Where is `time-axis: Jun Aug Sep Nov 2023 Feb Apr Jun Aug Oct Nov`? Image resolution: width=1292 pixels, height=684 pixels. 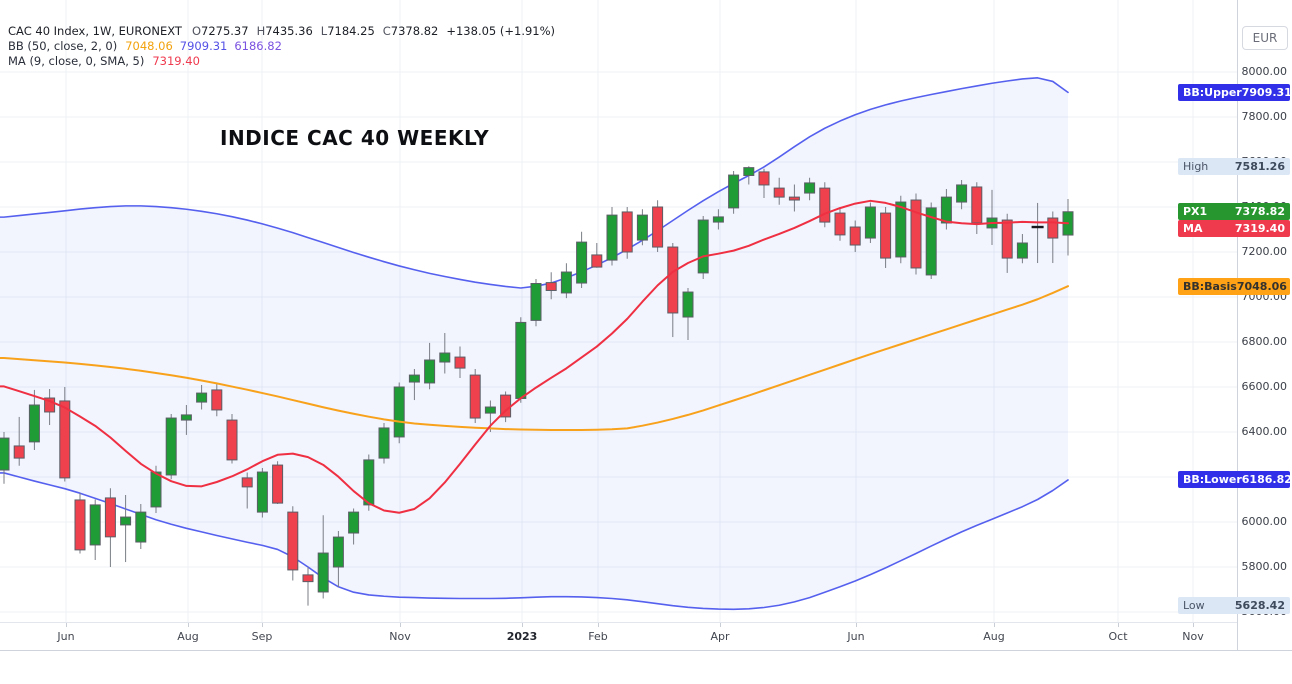 time-axis: Jun Aug Sep Nov 2023 Feb Apr Jun Aug Oct Nov is located at coordinates (618, 636).